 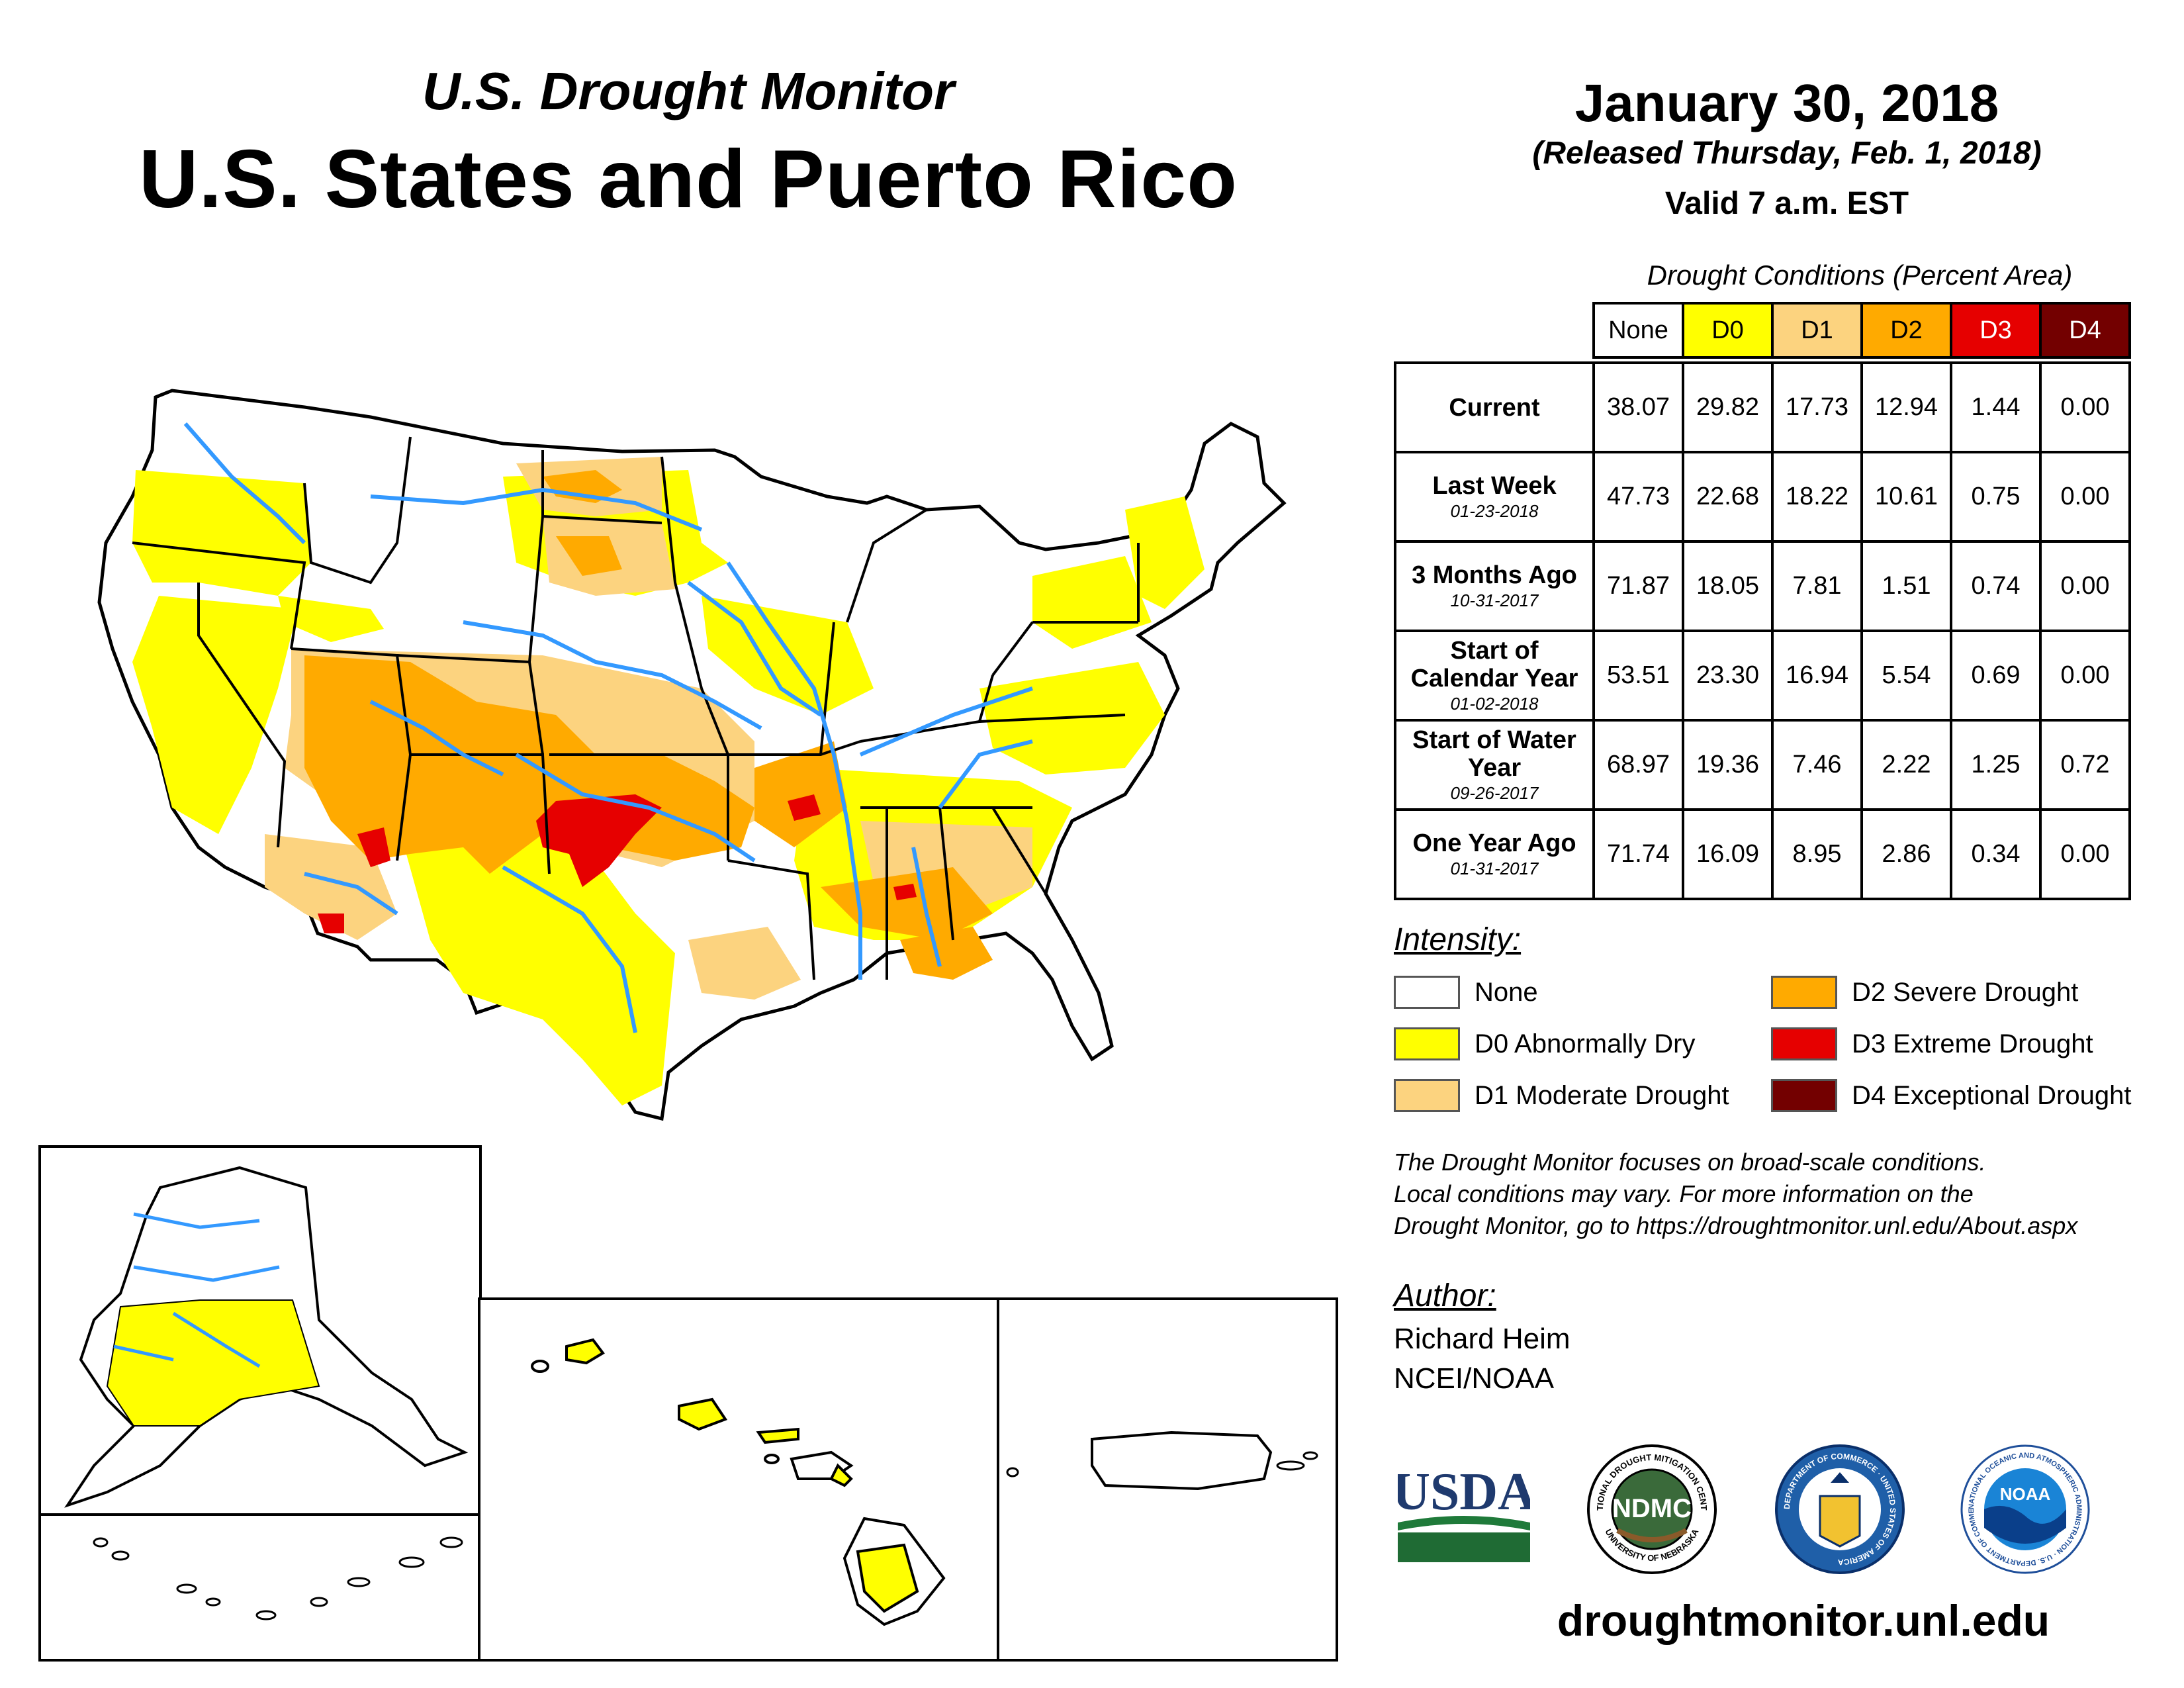 I want to click on aleutians-inset, so click(x=260, y=1587).